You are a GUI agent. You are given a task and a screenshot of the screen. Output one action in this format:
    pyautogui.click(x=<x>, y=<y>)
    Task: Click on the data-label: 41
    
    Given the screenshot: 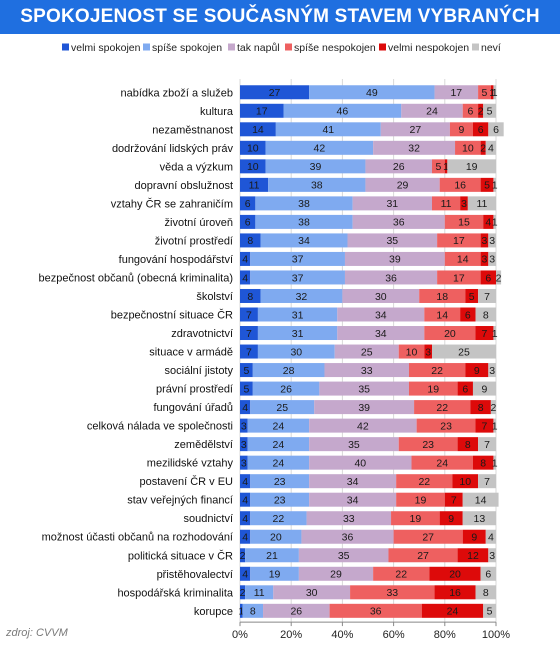 What is the action you would take?
    pyautogui.click(x=328, y=130)
    